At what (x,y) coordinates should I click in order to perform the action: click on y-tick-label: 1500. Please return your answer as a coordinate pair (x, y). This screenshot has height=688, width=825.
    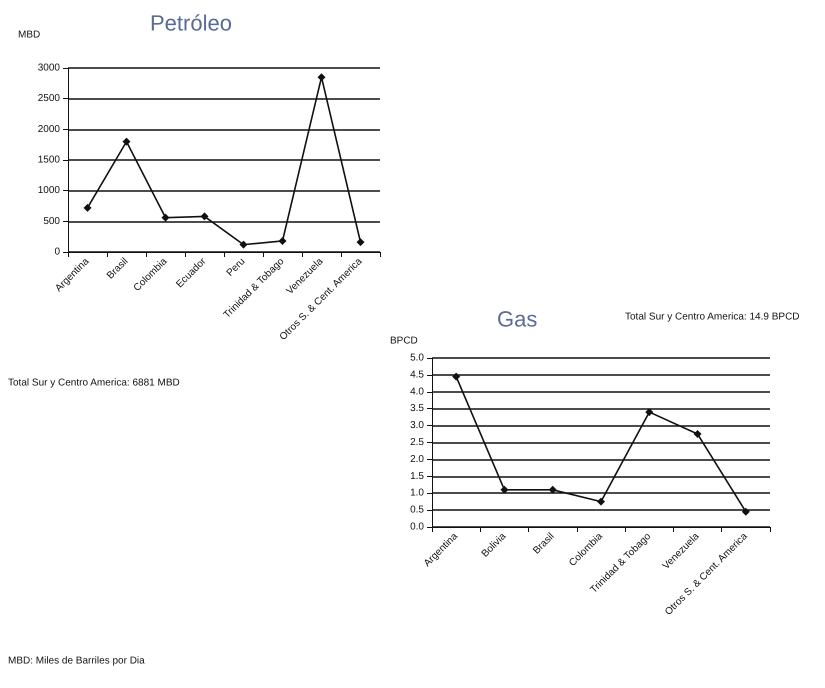
    Looking at the image, I should click on (49, 160).